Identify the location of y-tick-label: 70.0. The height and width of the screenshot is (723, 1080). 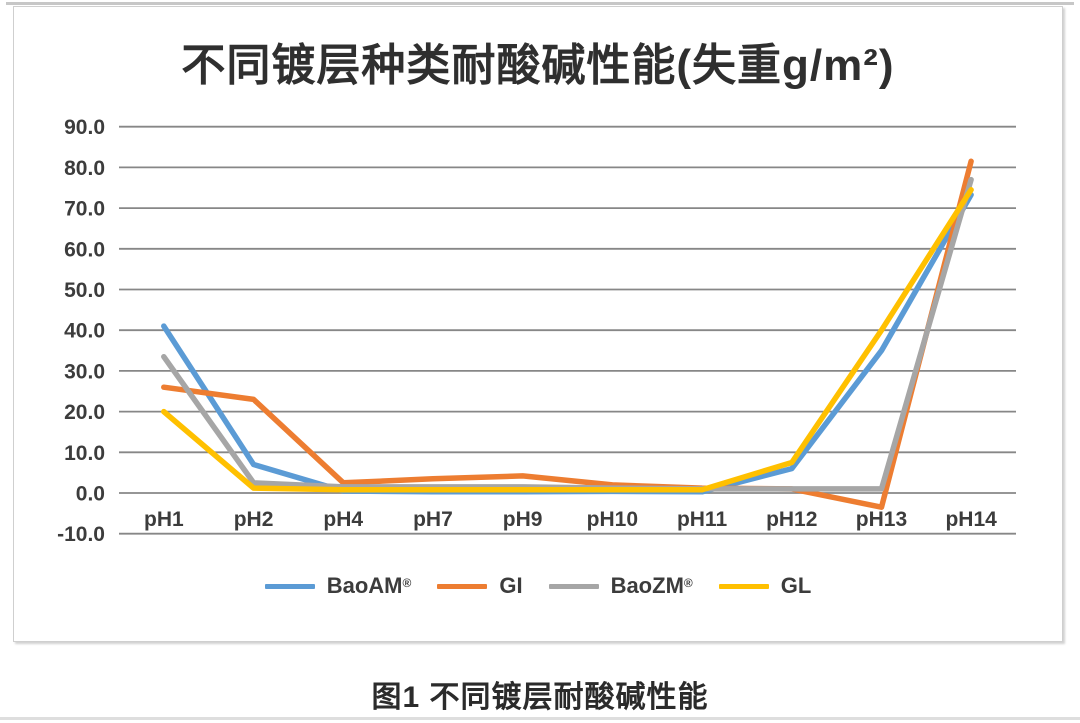
(84, 209).